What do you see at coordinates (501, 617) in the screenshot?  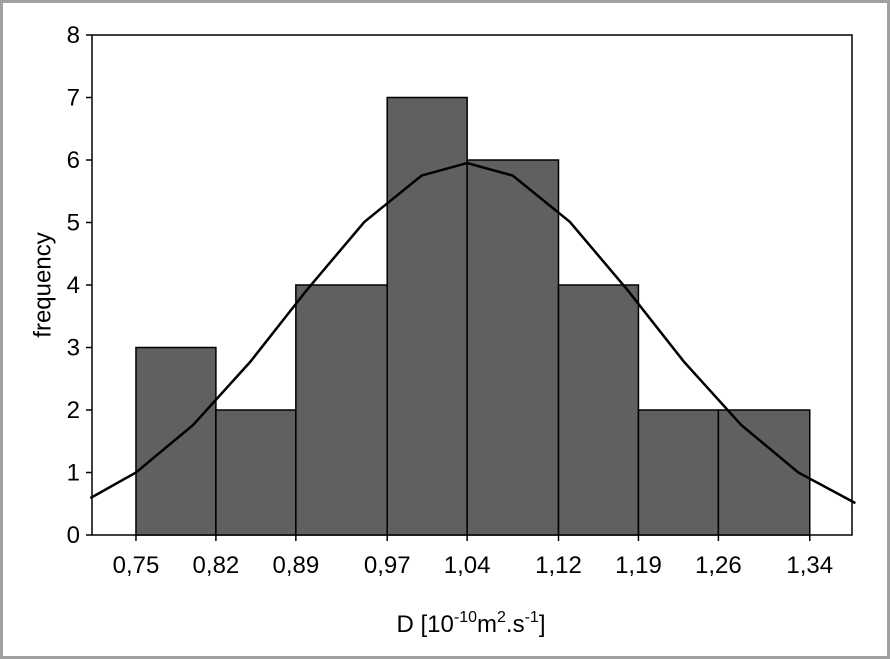 I see `x-axis-label-superscript: 2` at bounding box center [501, 617].